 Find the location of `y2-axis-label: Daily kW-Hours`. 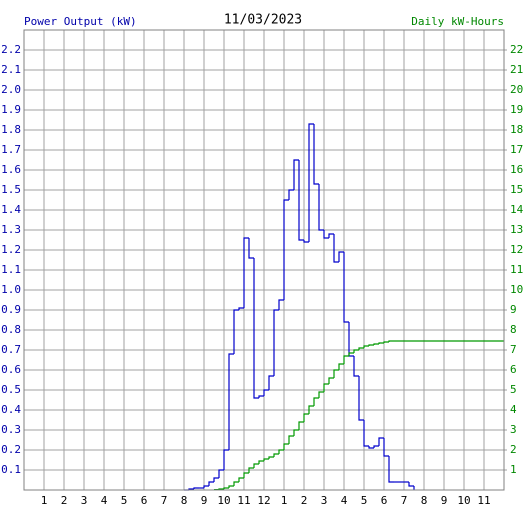

y2-axis-label: Daily kW-Hours is located at coordinates (457, 21).